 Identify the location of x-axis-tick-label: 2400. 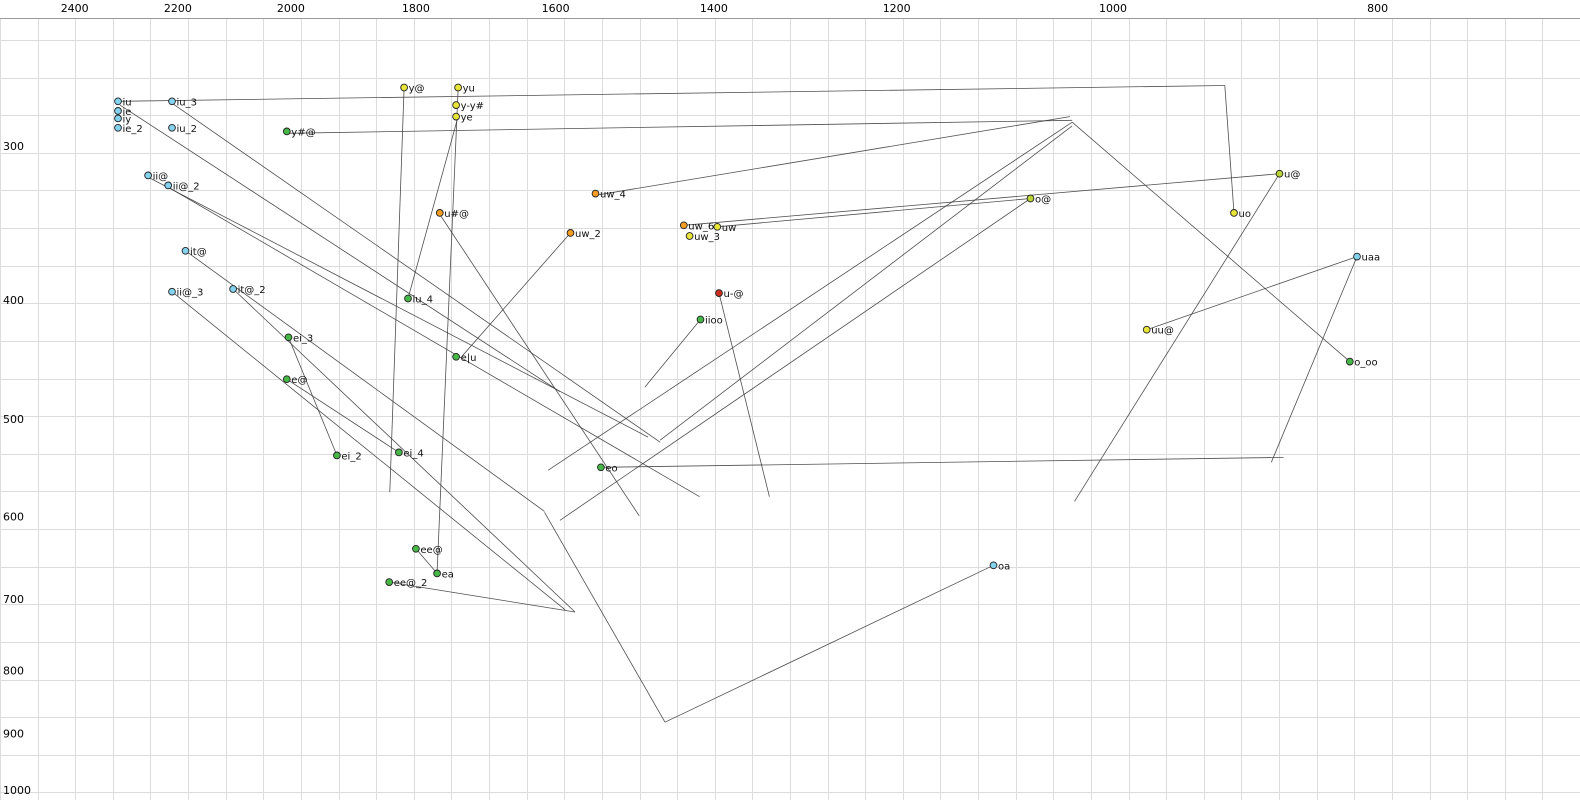
(75, 8).